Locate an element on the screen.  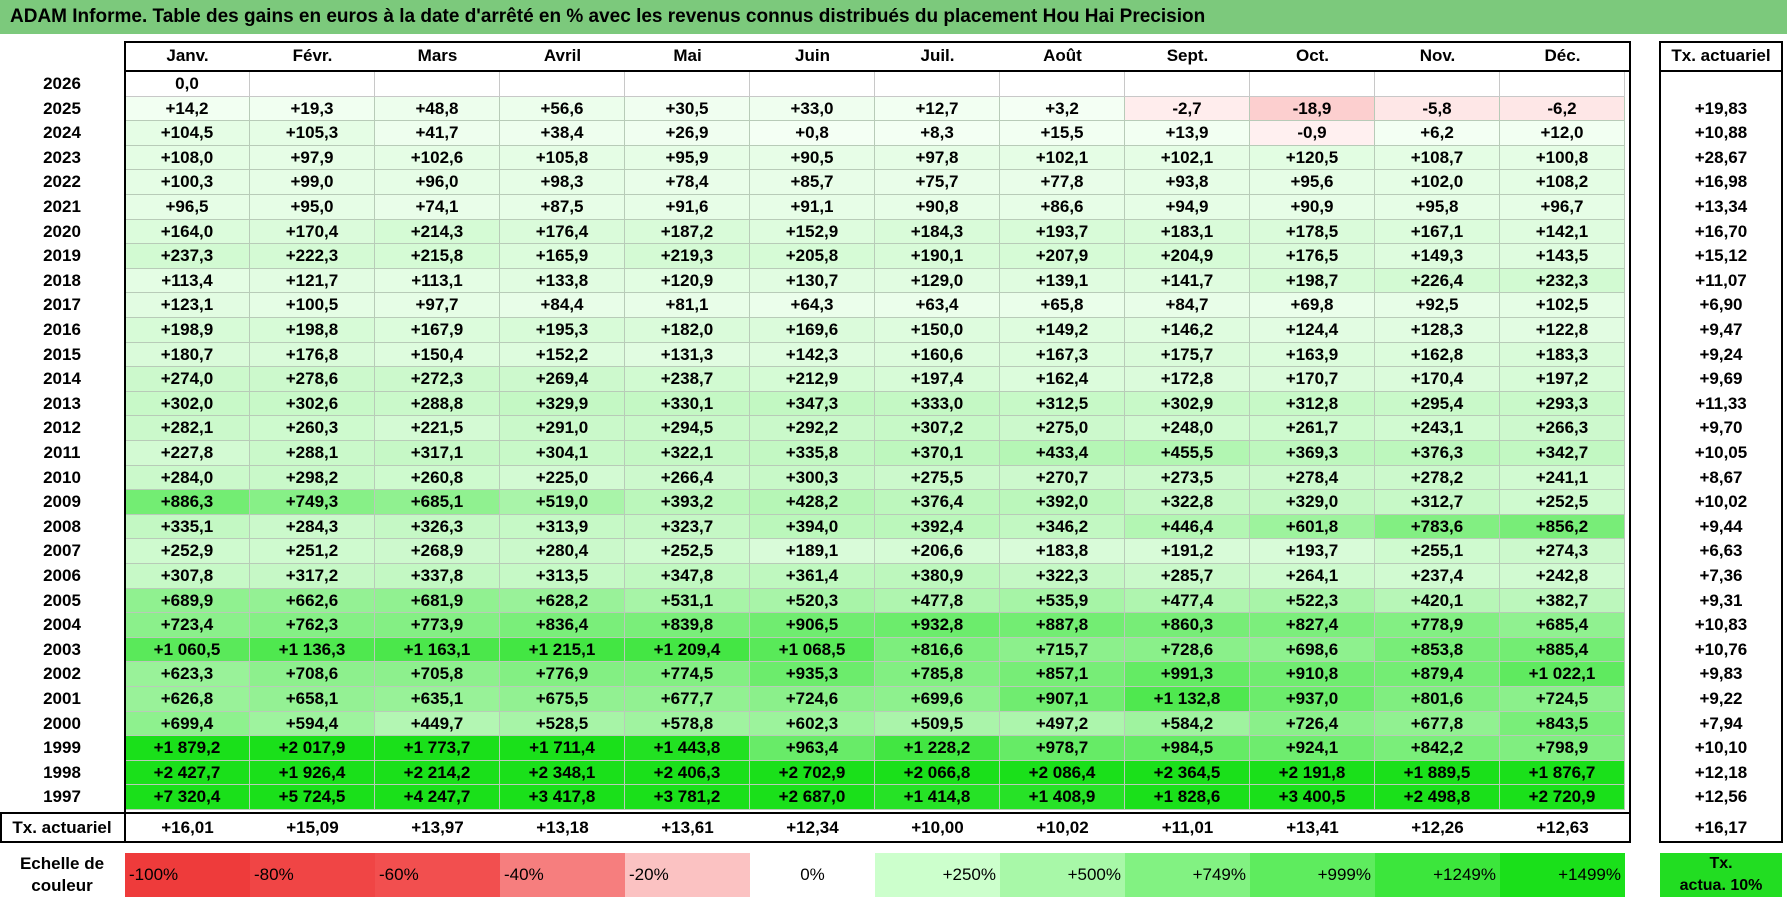
table-cell: +121,7 is located at coordinates (312, 281).